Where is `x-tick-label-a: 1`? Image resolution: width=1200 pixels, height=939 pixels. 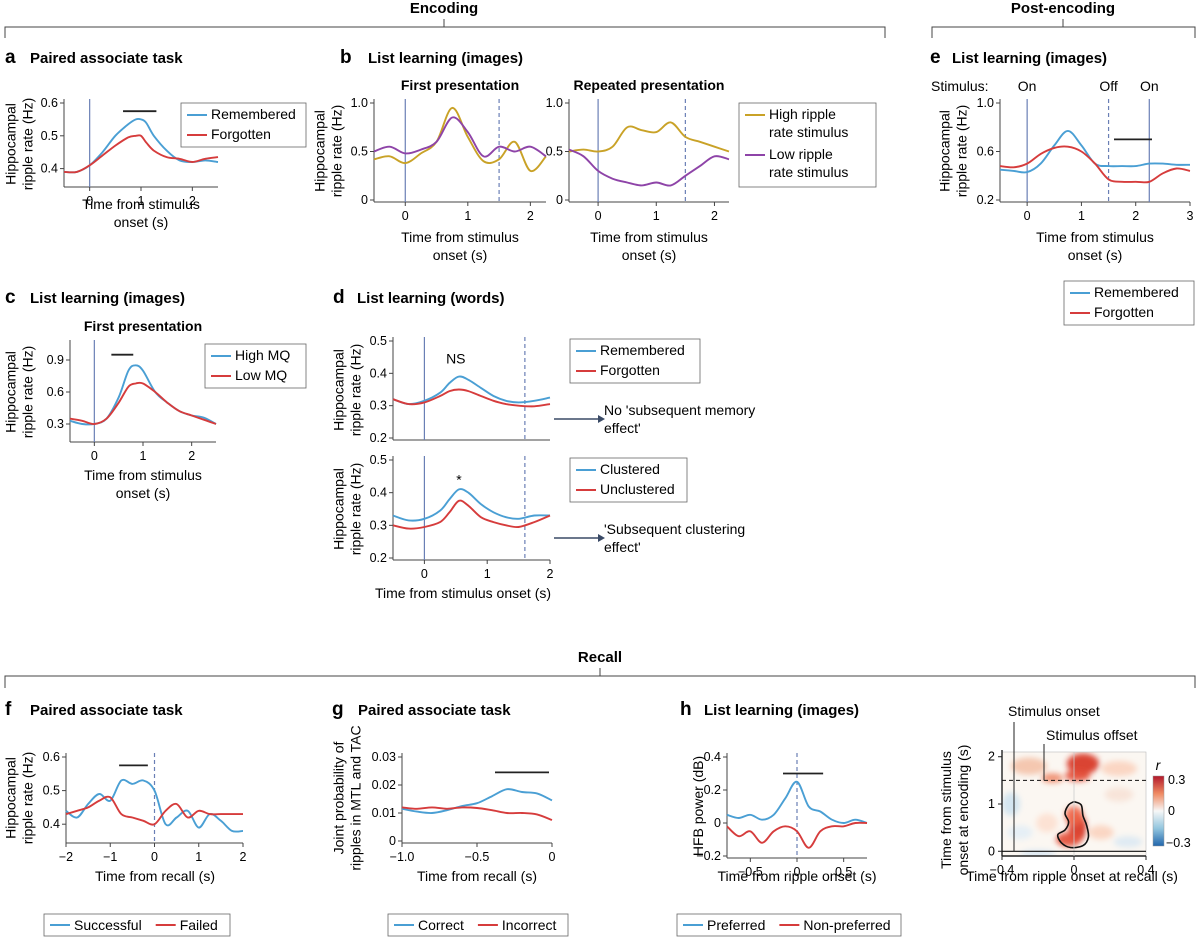 x-tick-label-a: 1 is located at coordinates (141, 201).